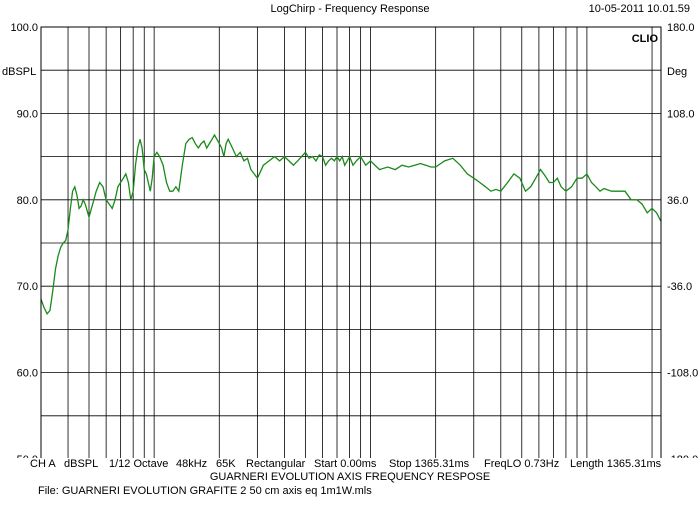  What do you see at coordinates (43, 464) in the screenshot?
I see `channel-label: CH A` at bounding box center [43, 464].